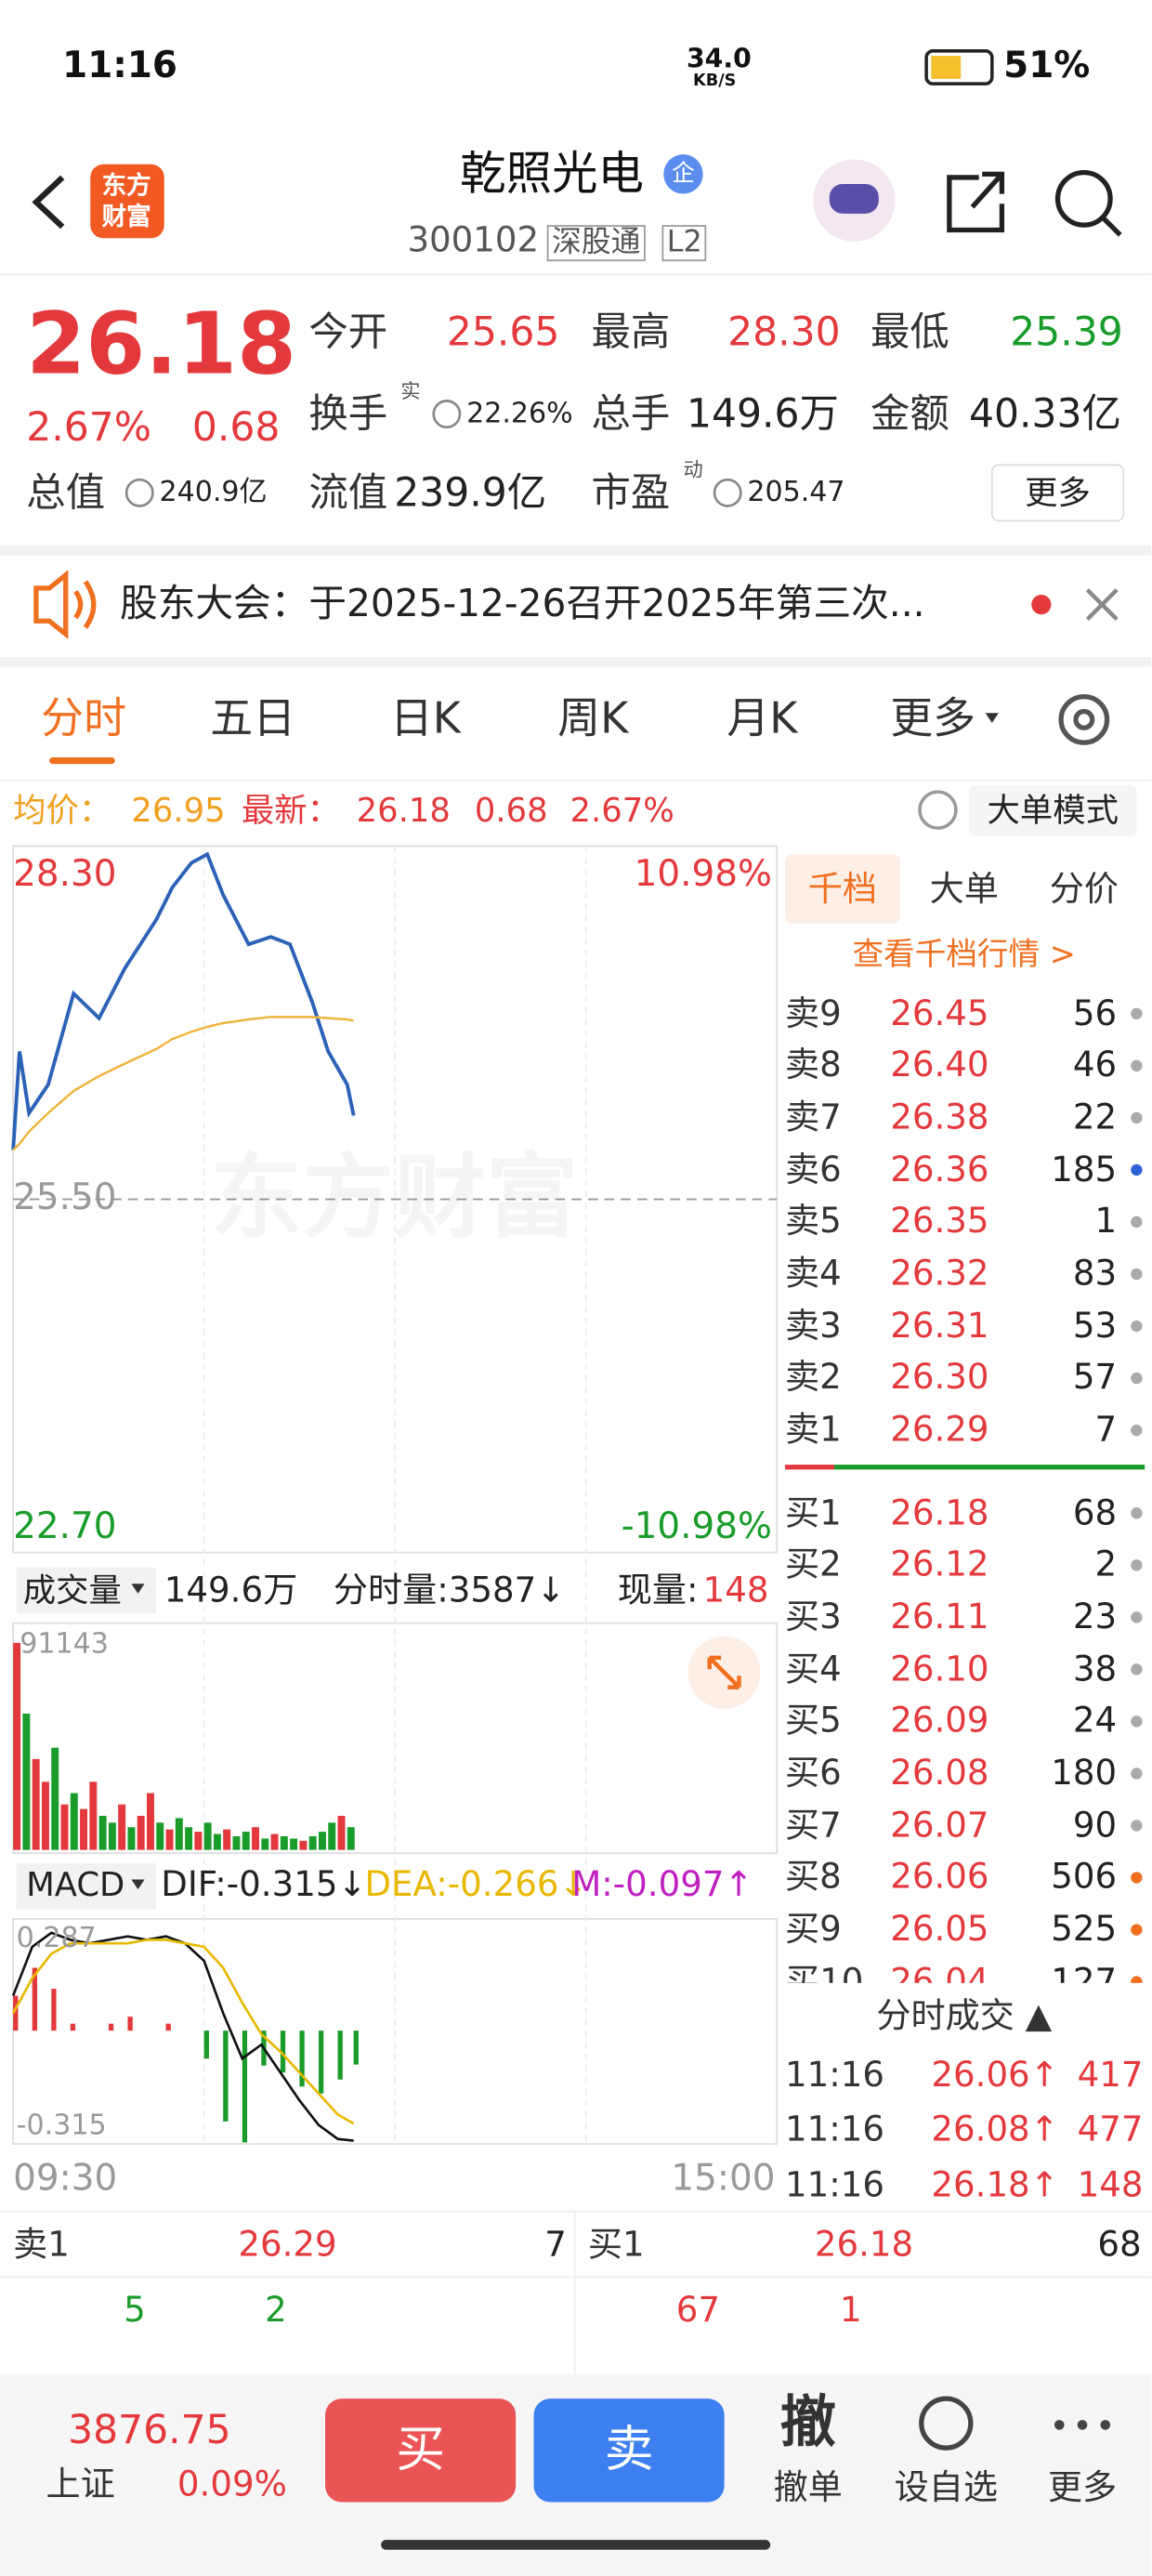 The height and width of the screenshot is (2576, 1152). What do you see at coordinates (939, 1721) in the screenshot?
I see `book-price: 26.09` at bounding box center [939, 1721].